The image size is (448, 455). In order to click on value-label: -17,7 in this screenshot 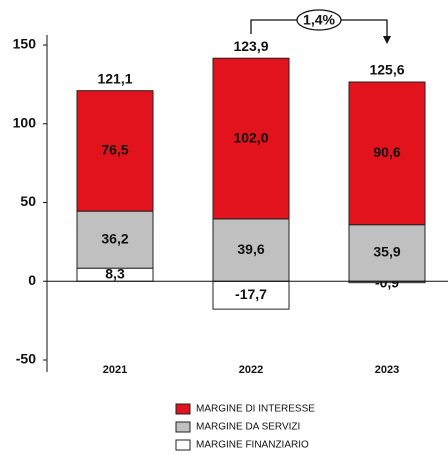, I will do `click(251, 294)`.